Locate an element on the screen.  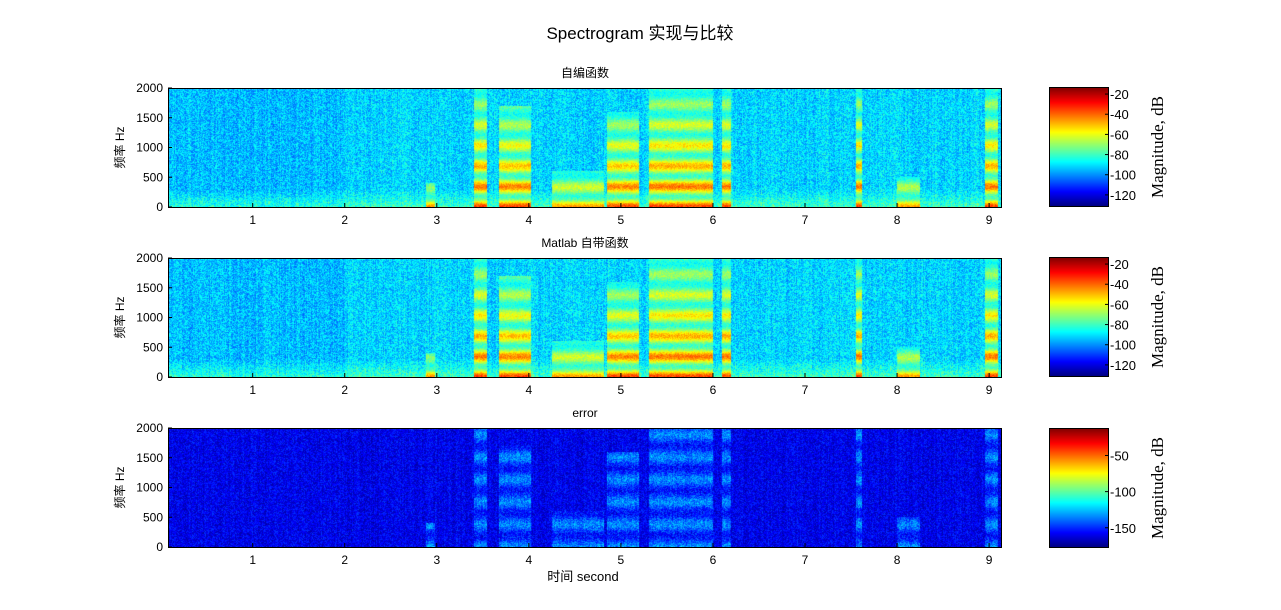
figure-title: Spectrogram 实现与比较 is located at coordinates (639, 33).